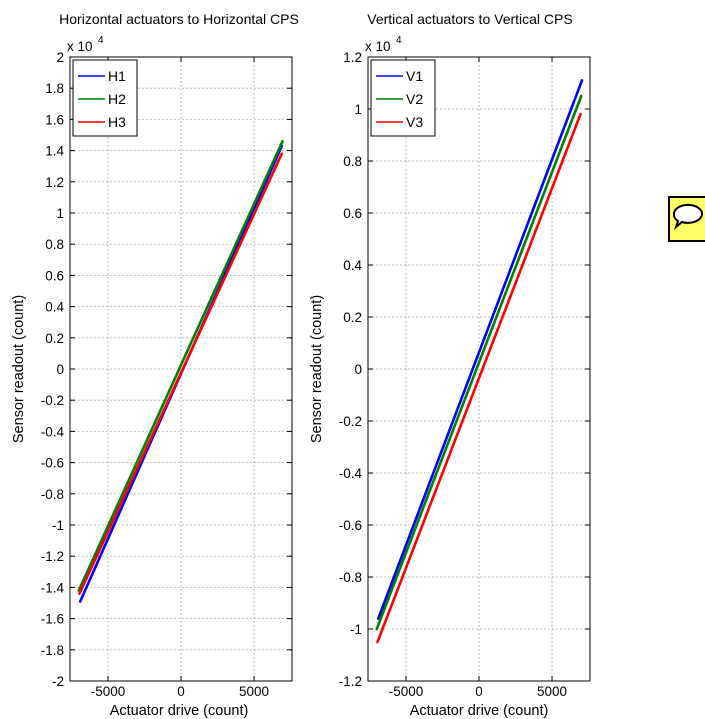 The height and width of the screenshot is (719, 705). What do you see at coordinates (54, 151) in the screenshot?
I see `y-tick-label: 1.4` at bounding box center [54, 151].